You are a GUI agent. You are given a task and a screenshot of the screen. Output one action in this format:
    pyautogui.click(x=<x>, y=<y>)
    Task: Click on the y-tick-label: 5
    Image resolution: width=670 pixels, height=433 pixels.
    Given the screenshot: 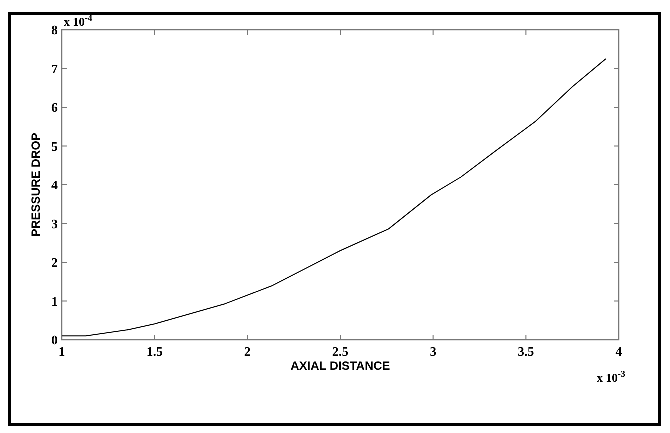 What is the action you would take?
    pyautogui.click(x=55, y=146)
    